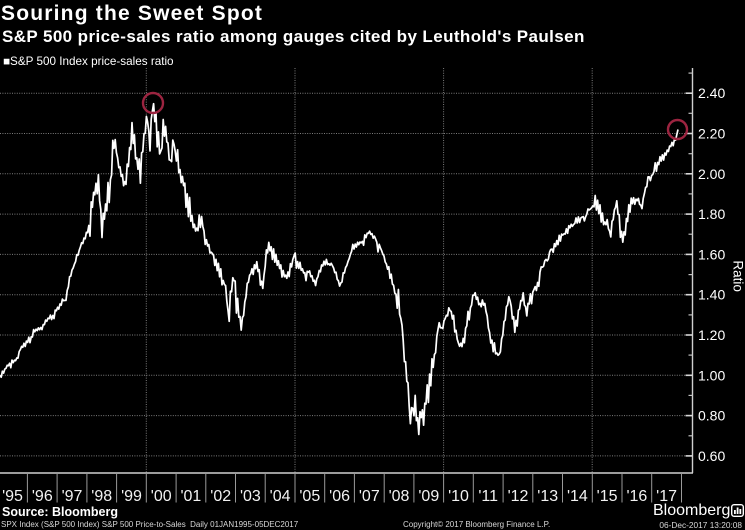 The image size is (745, 530). I want to click on svg-text: '00, so click(161, 496).